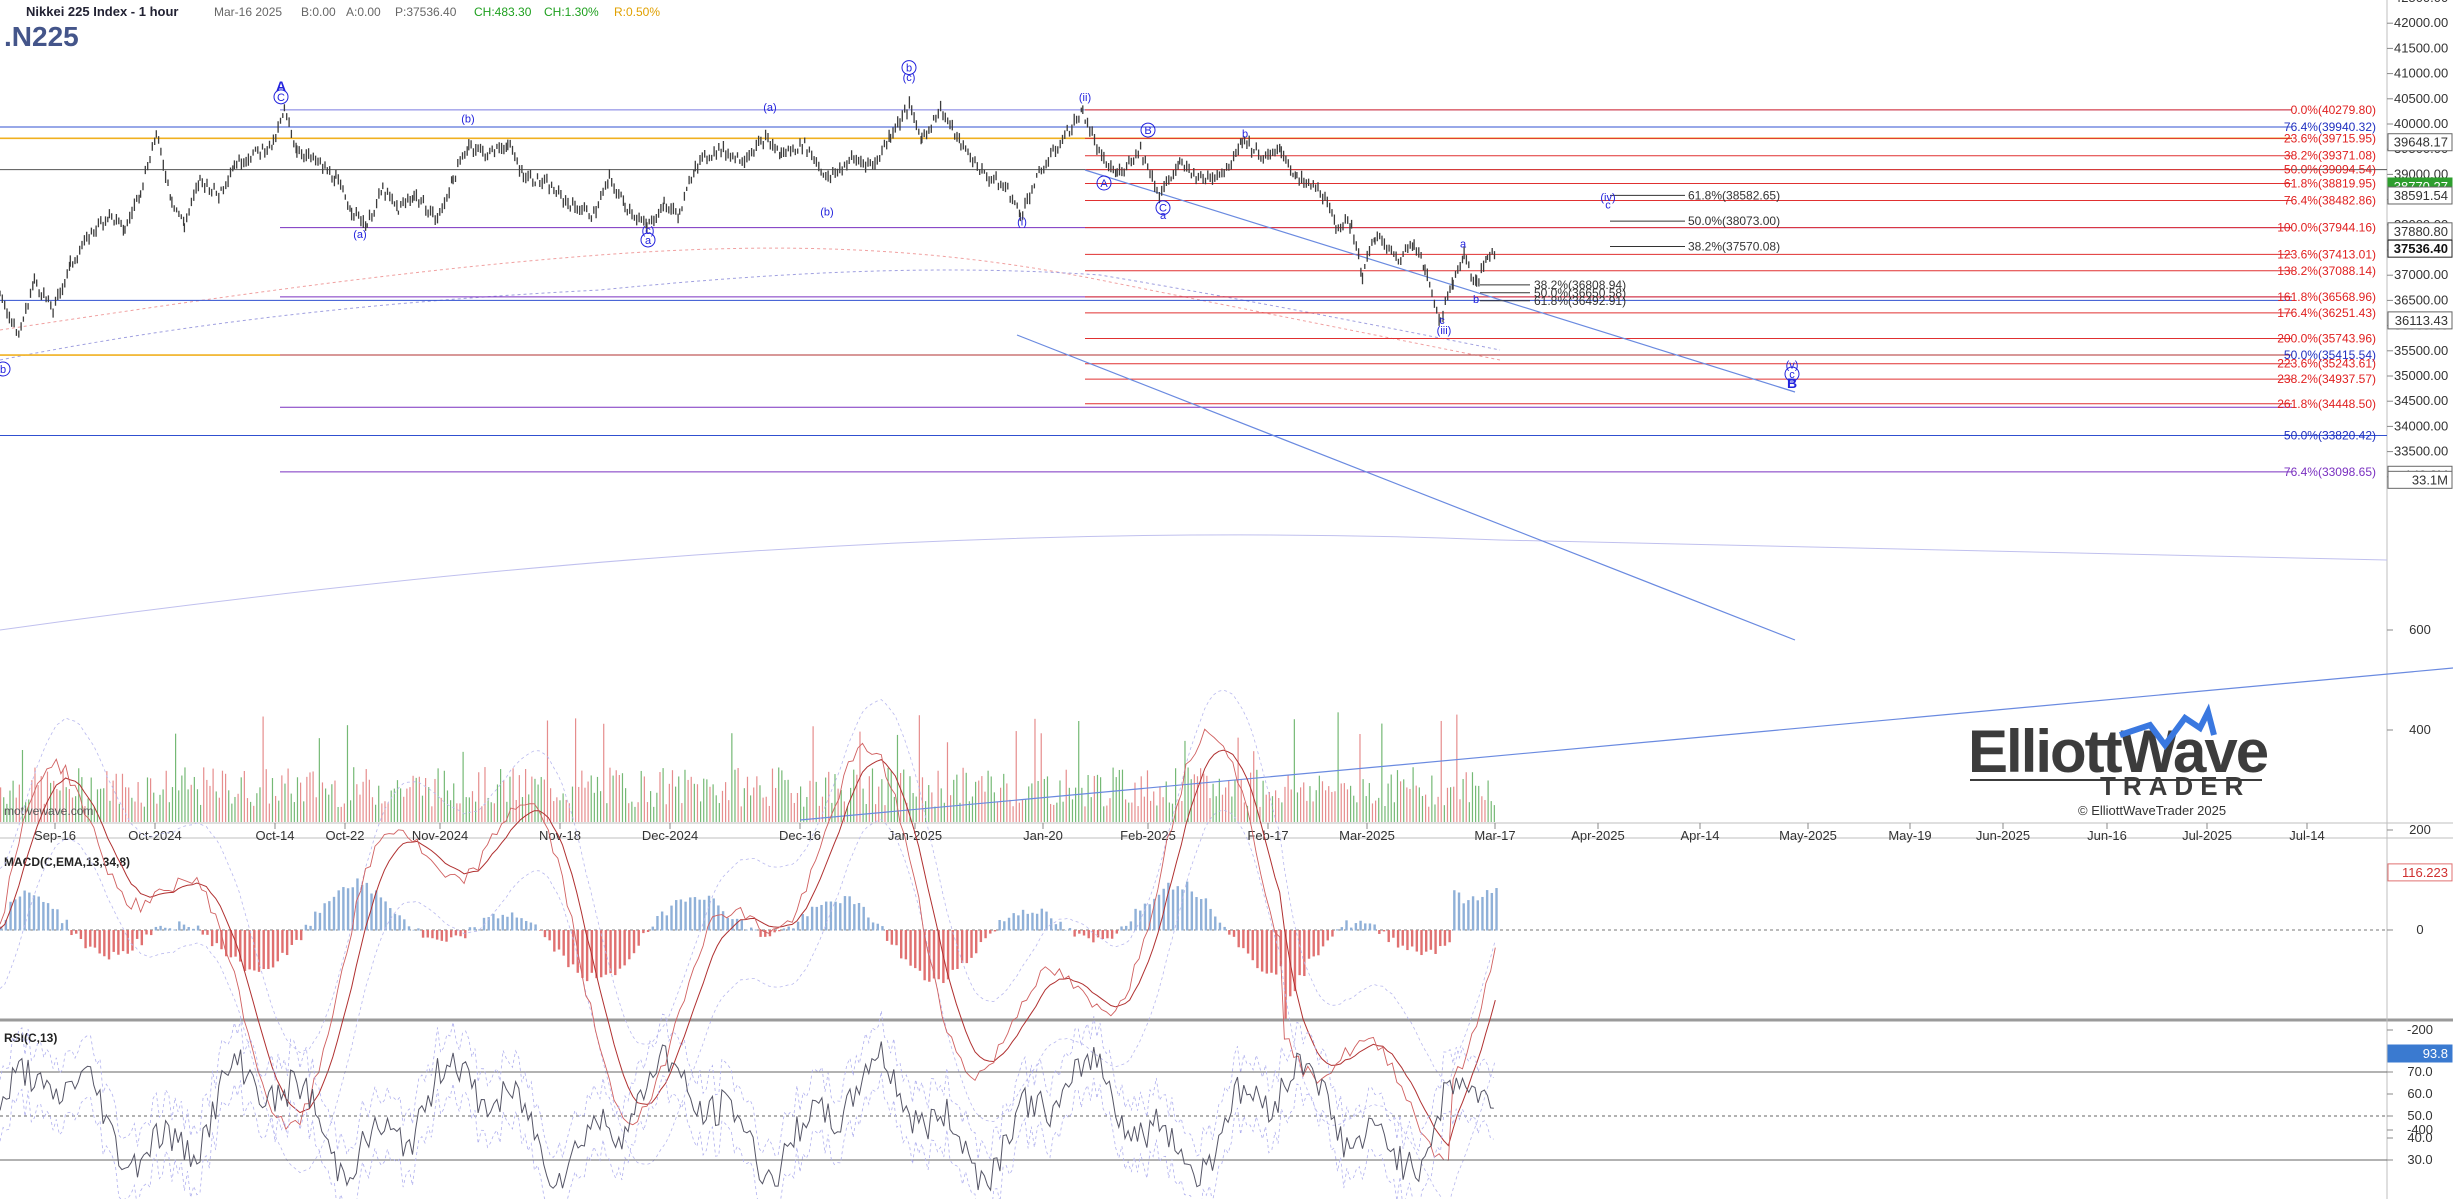  I want to click on y-tick-label: 34500.00, so click(2421, 400).